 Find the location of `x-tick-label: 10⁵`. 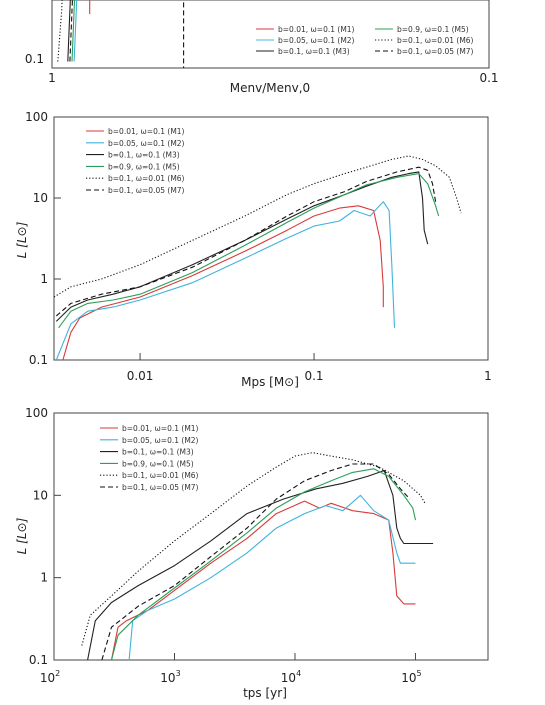

x-tick-label: 10⁵ is located at coordinates (411, 677).